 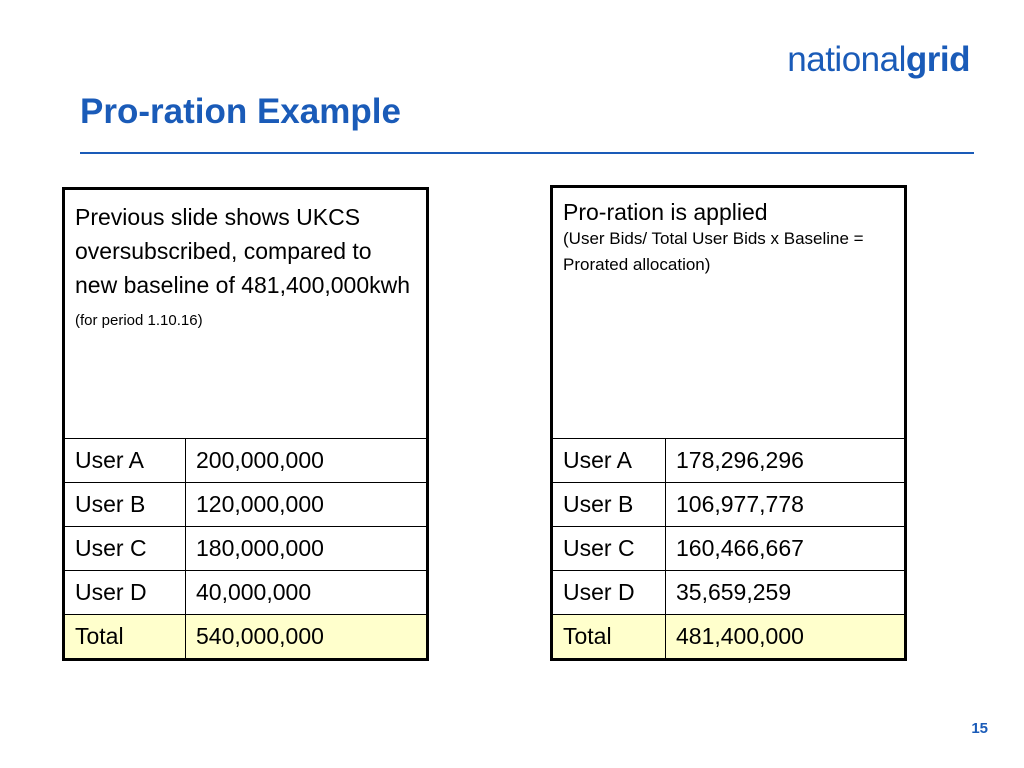 I want to click on row-value: 178,296,296, so click(x=785, y=460).